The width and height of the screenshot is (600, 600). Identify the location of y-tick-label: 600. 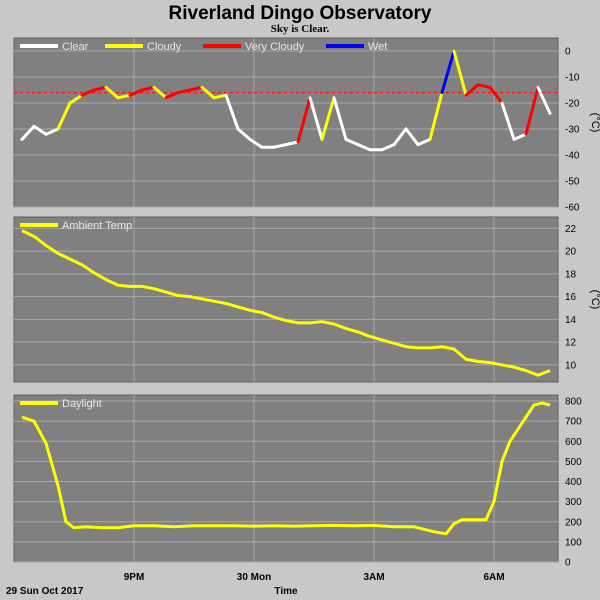
(573, 442).